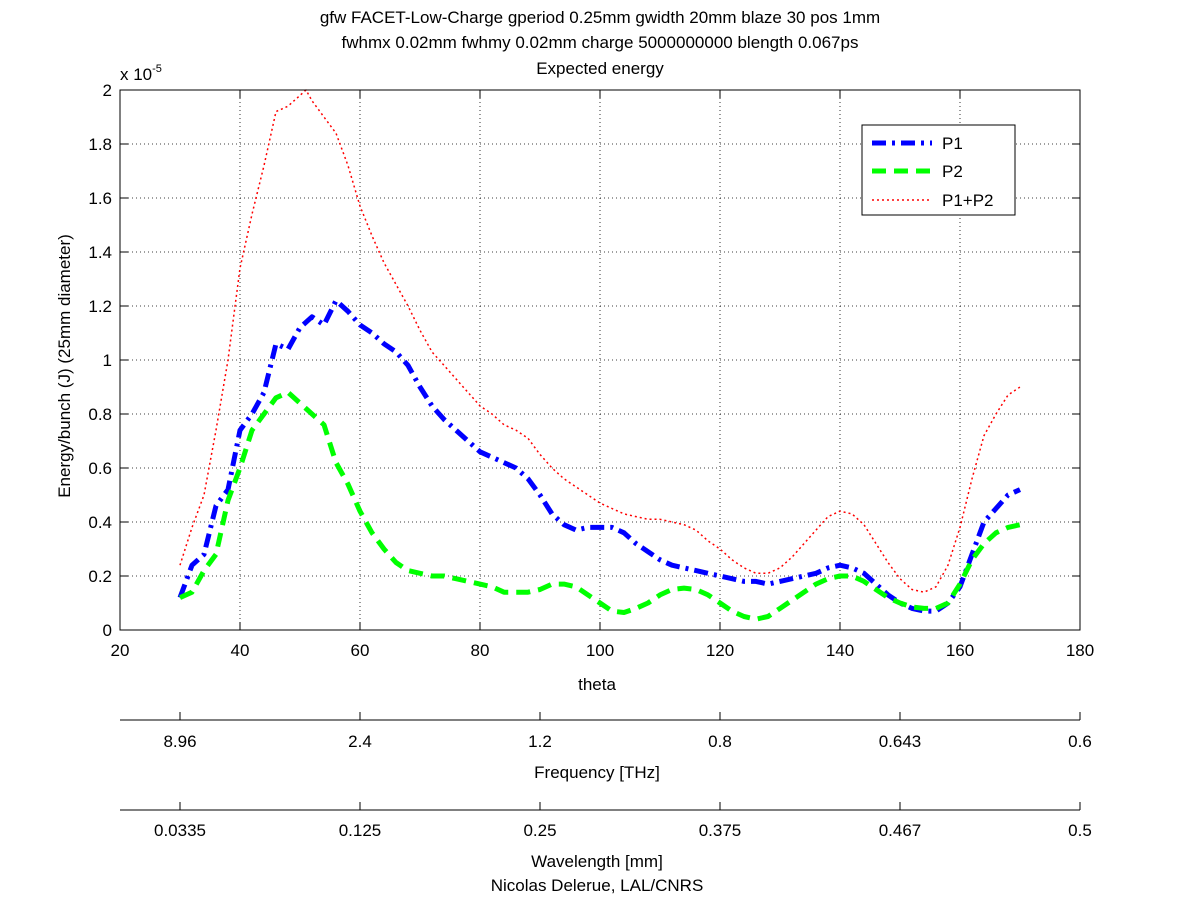 The width and height of the screenshot is (1200, 901). I want to click on y-tick-label: 0.4, so click(100, 522).